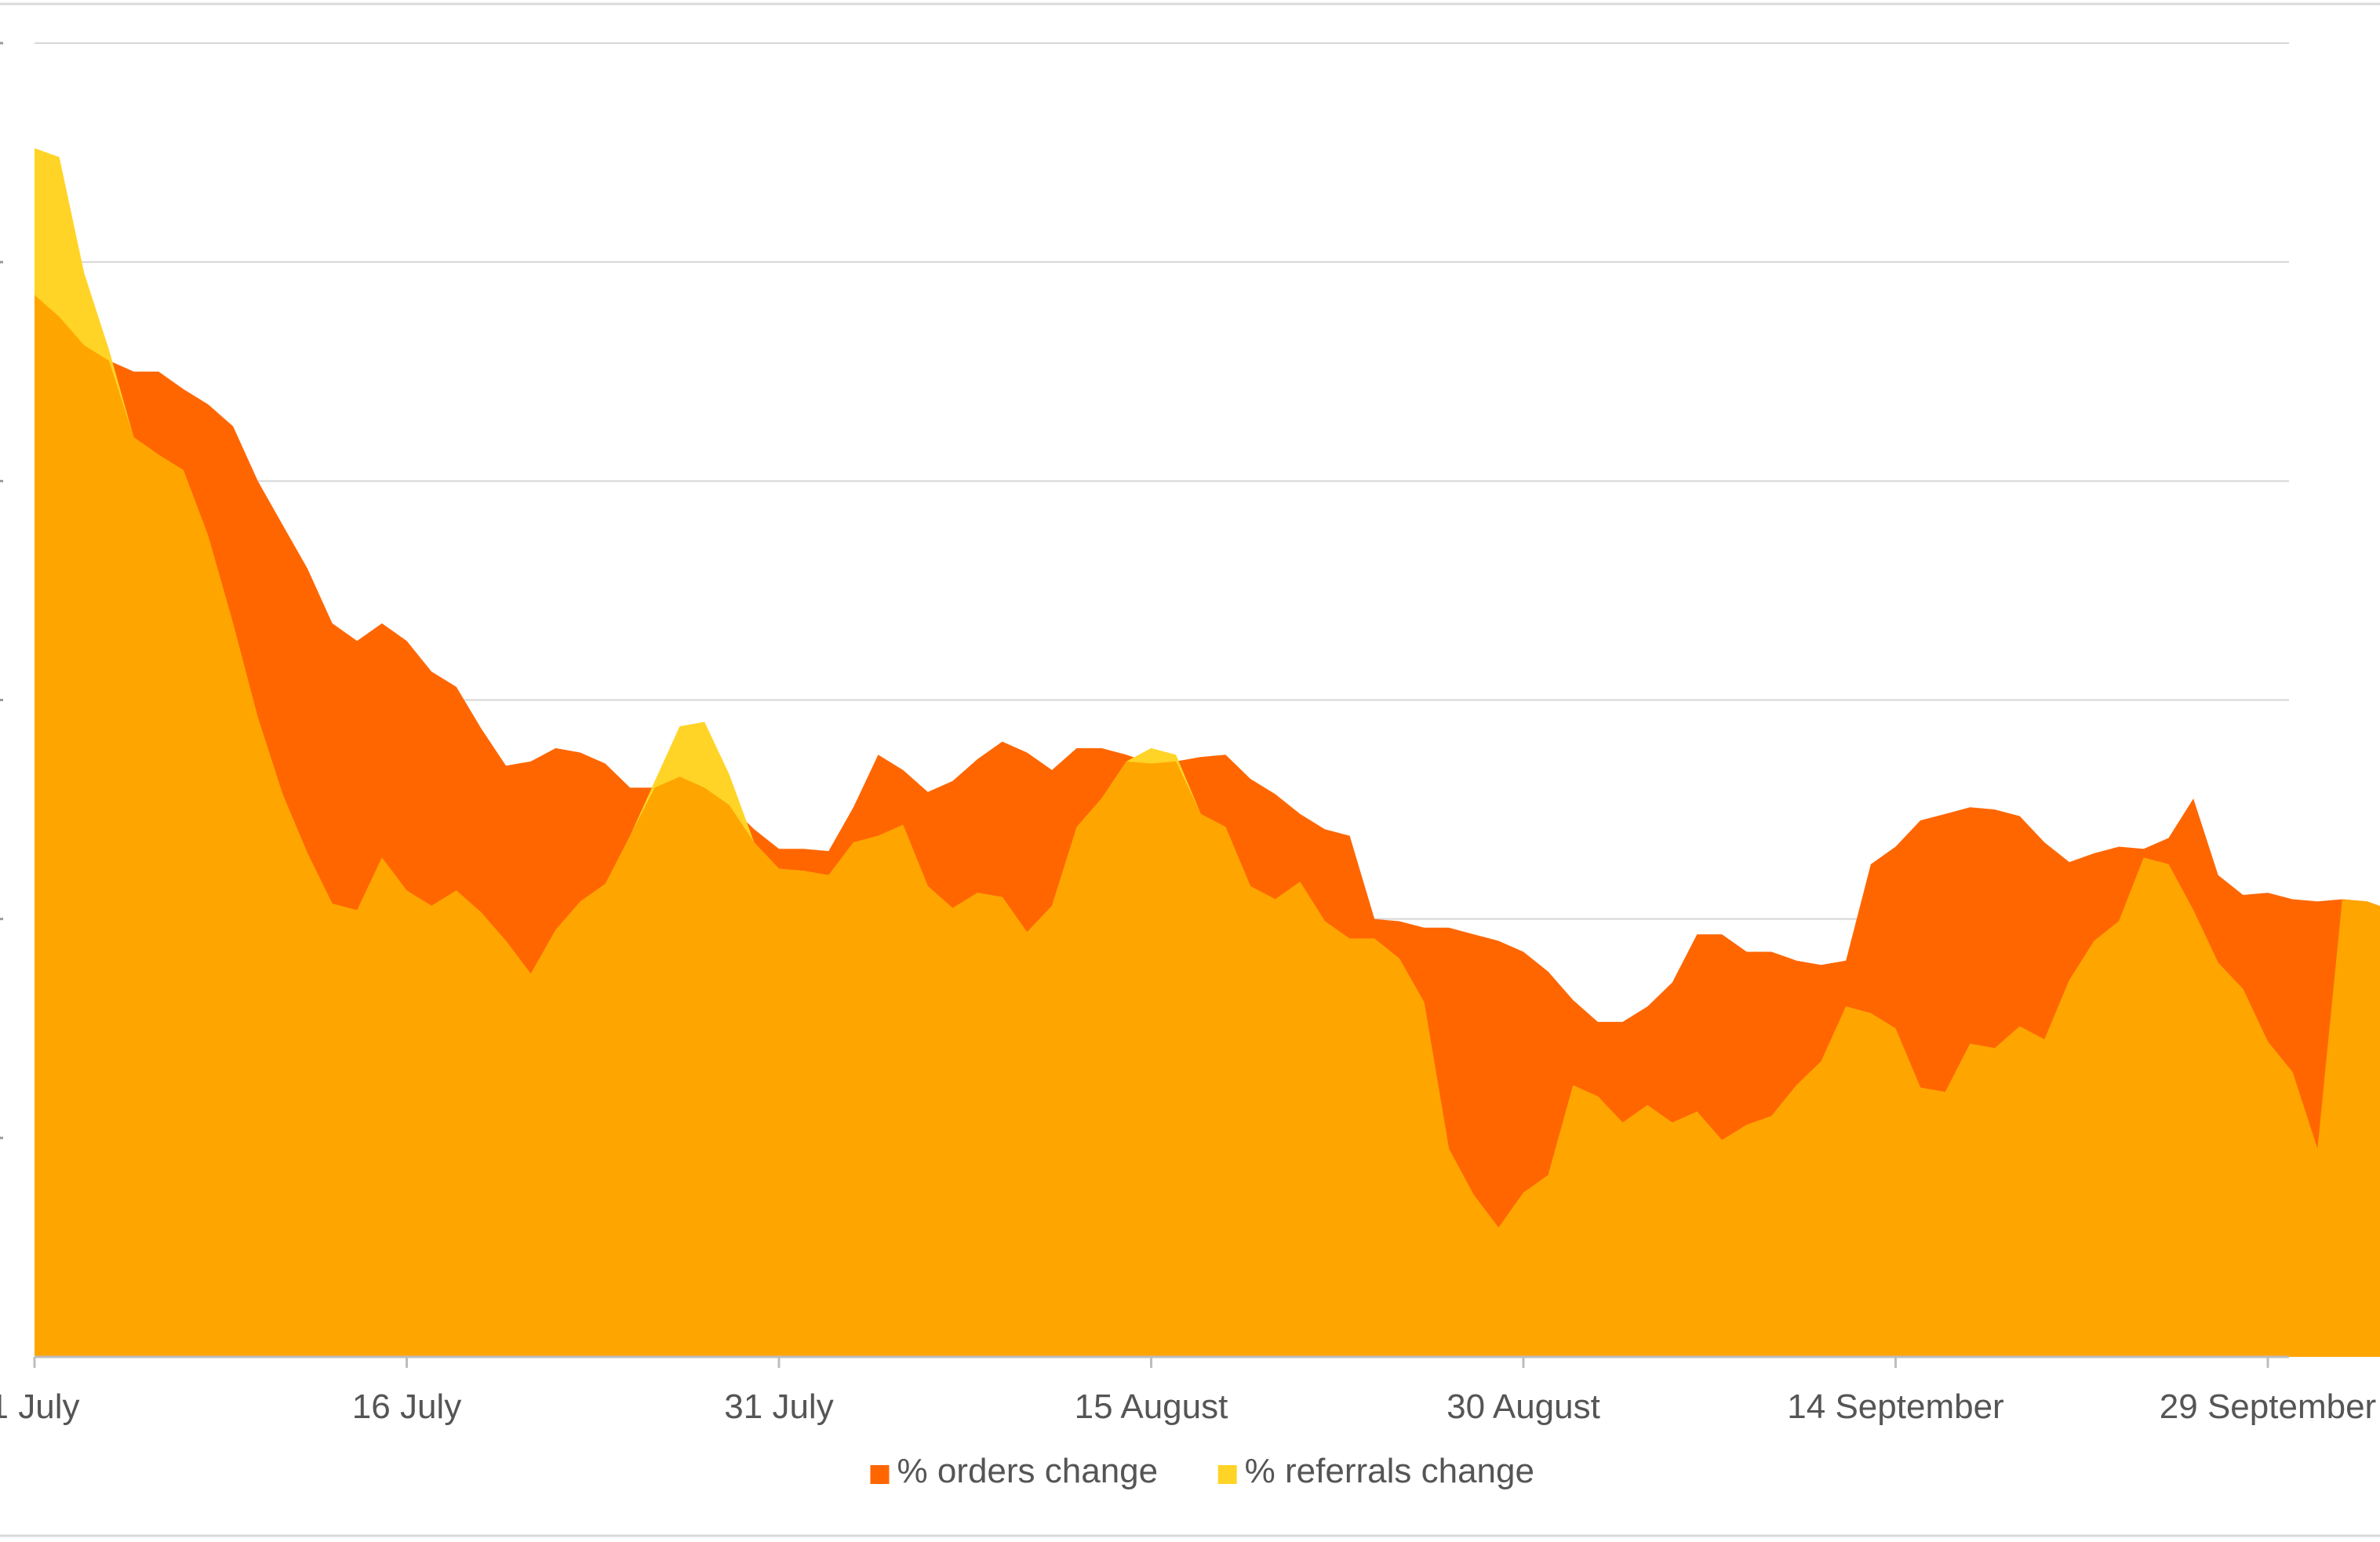 Image resolution: width=2380 pixels, height=1542 pixels. I want to click on legend-item-referrals-area: % referrals change, so click(1375, 1471).